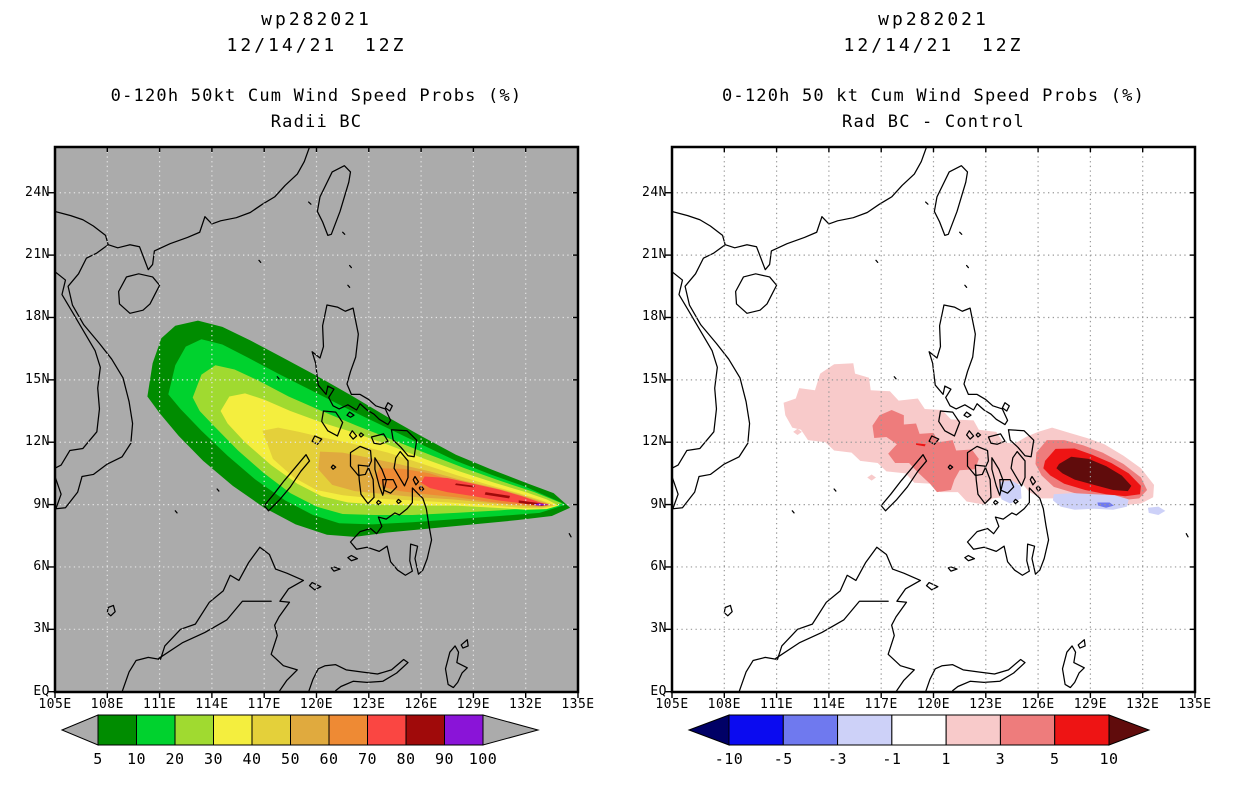 The image size is (1236, 800). What do you see at coordinates (541, 504) in the screenshot?
I see `contour-band-90pct-streak` at bounding box center [541, 504].